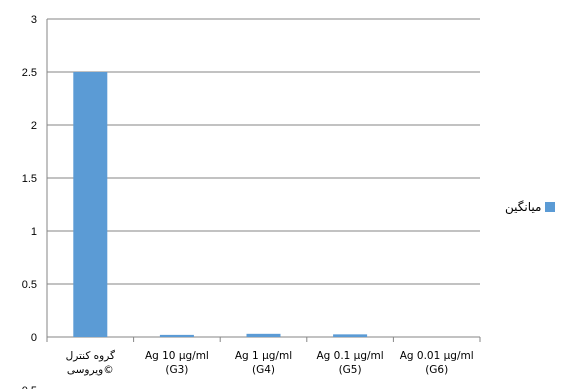 The image size is (577, 389). What do you see at coordinates (437, 356) in the screenshot?
I see `x-category-label: Ag 0.01 µg/ml` at bounding box center [437, 356].